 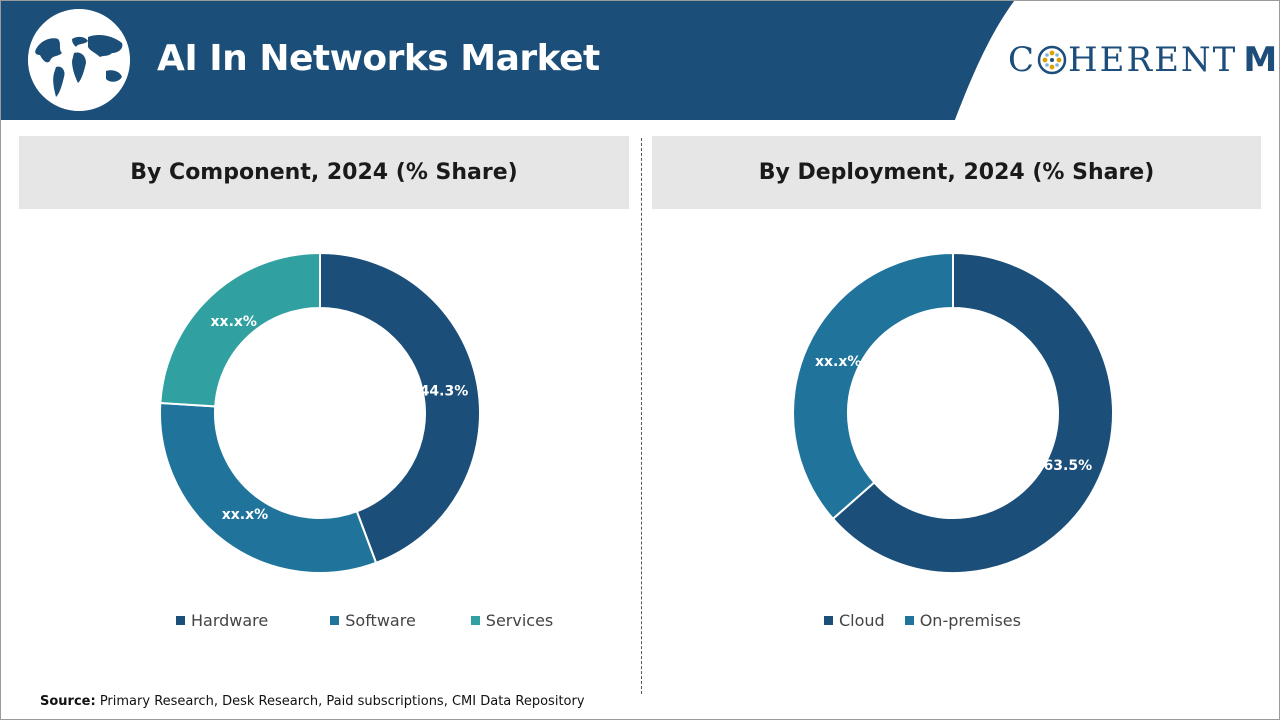 I want to click on brand-letter-c: C, so click(x=1022, y=60).